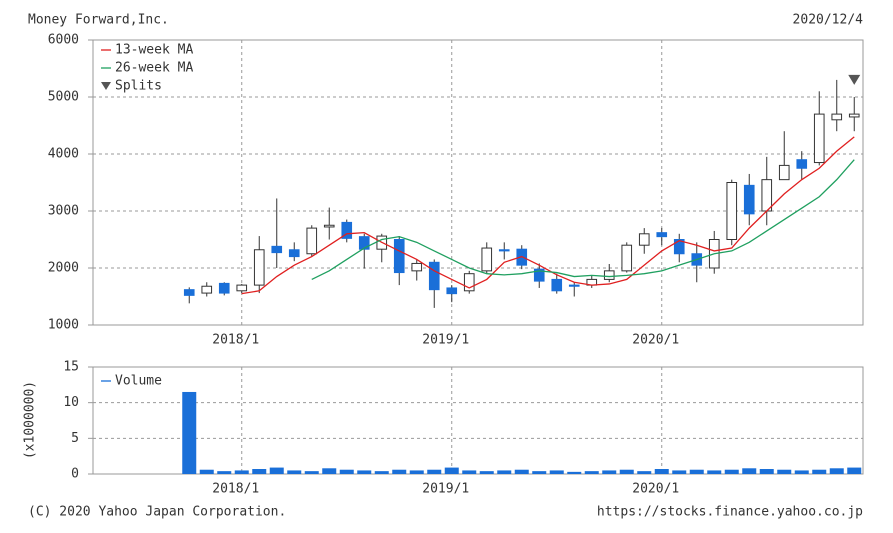 The image size is (893, 533). Describe the element at coordinates (63, 97) in the screenshot. I see `y-tick-label: 5000` at that location.